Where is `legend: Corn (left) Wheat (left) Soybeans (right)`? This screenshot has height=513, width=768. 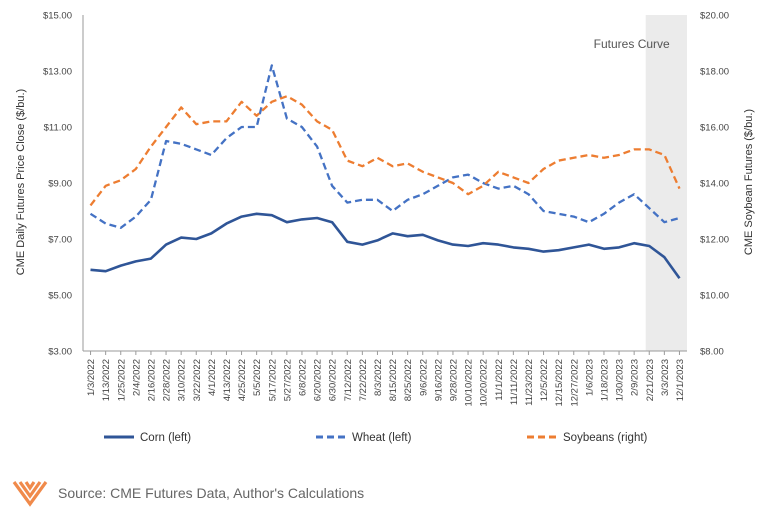
legend: Corn (left) Wheat (left) Soybeans (right) is located at coordinates (376, 438).